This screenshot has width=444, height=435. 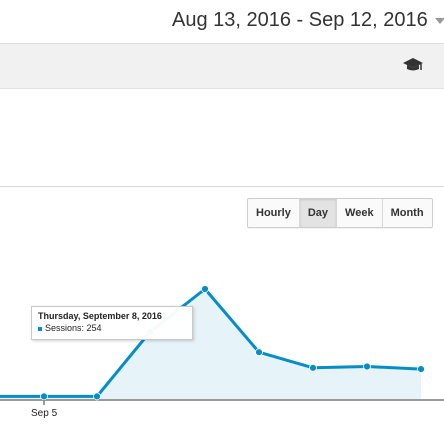 I want to click on date-range-picker: Aug 13, 2016 - Sep 12, 2016, so click(x=305, y=20).